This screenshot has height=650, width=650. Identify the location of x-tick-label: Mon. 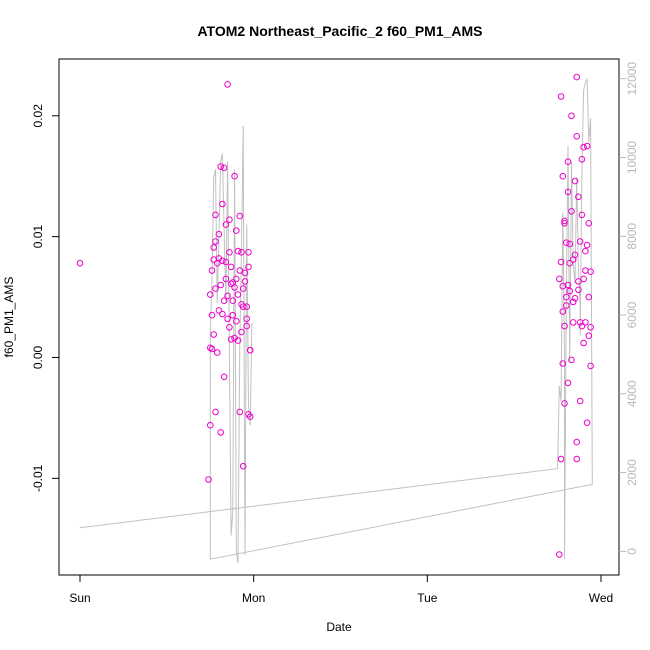
(253, 598).